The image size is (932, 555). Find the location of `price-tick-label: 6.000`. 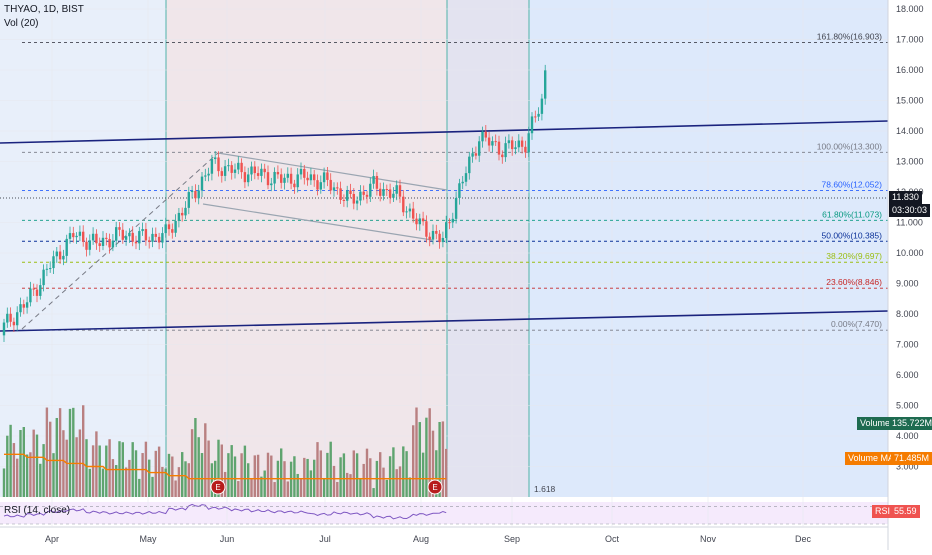

price-tick-label: 6.000 is located at coordinates (907, 375).